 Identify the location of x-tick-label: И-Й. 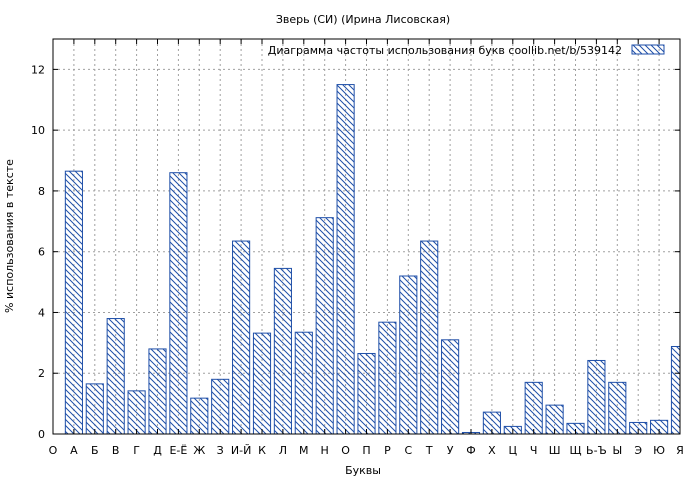
(241, 450).